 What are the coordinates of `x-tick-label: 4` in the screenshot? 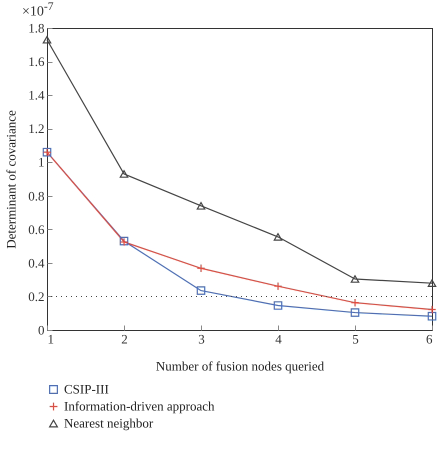 It's located at (278, 339).